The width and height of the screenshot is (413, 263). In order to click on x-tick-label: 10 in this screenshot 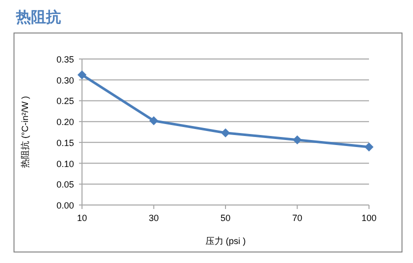, I will do `click(82, 218)`.